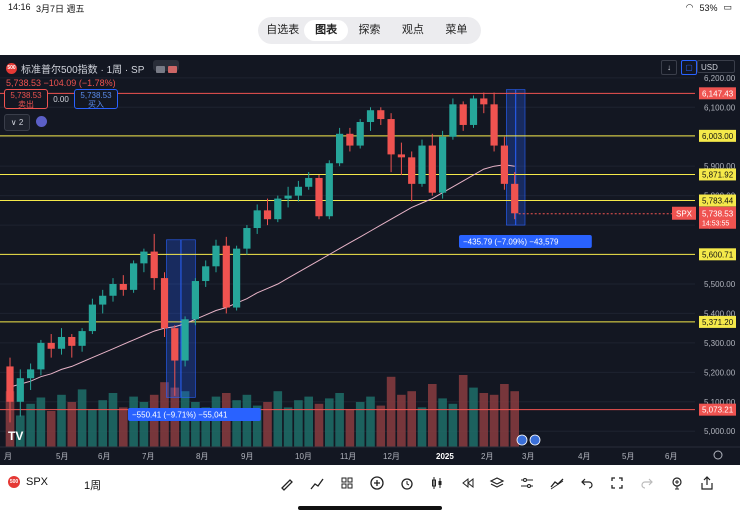 This screenshot has height=514, width=740. I want to click on chart-type-button, so click(317, 483).